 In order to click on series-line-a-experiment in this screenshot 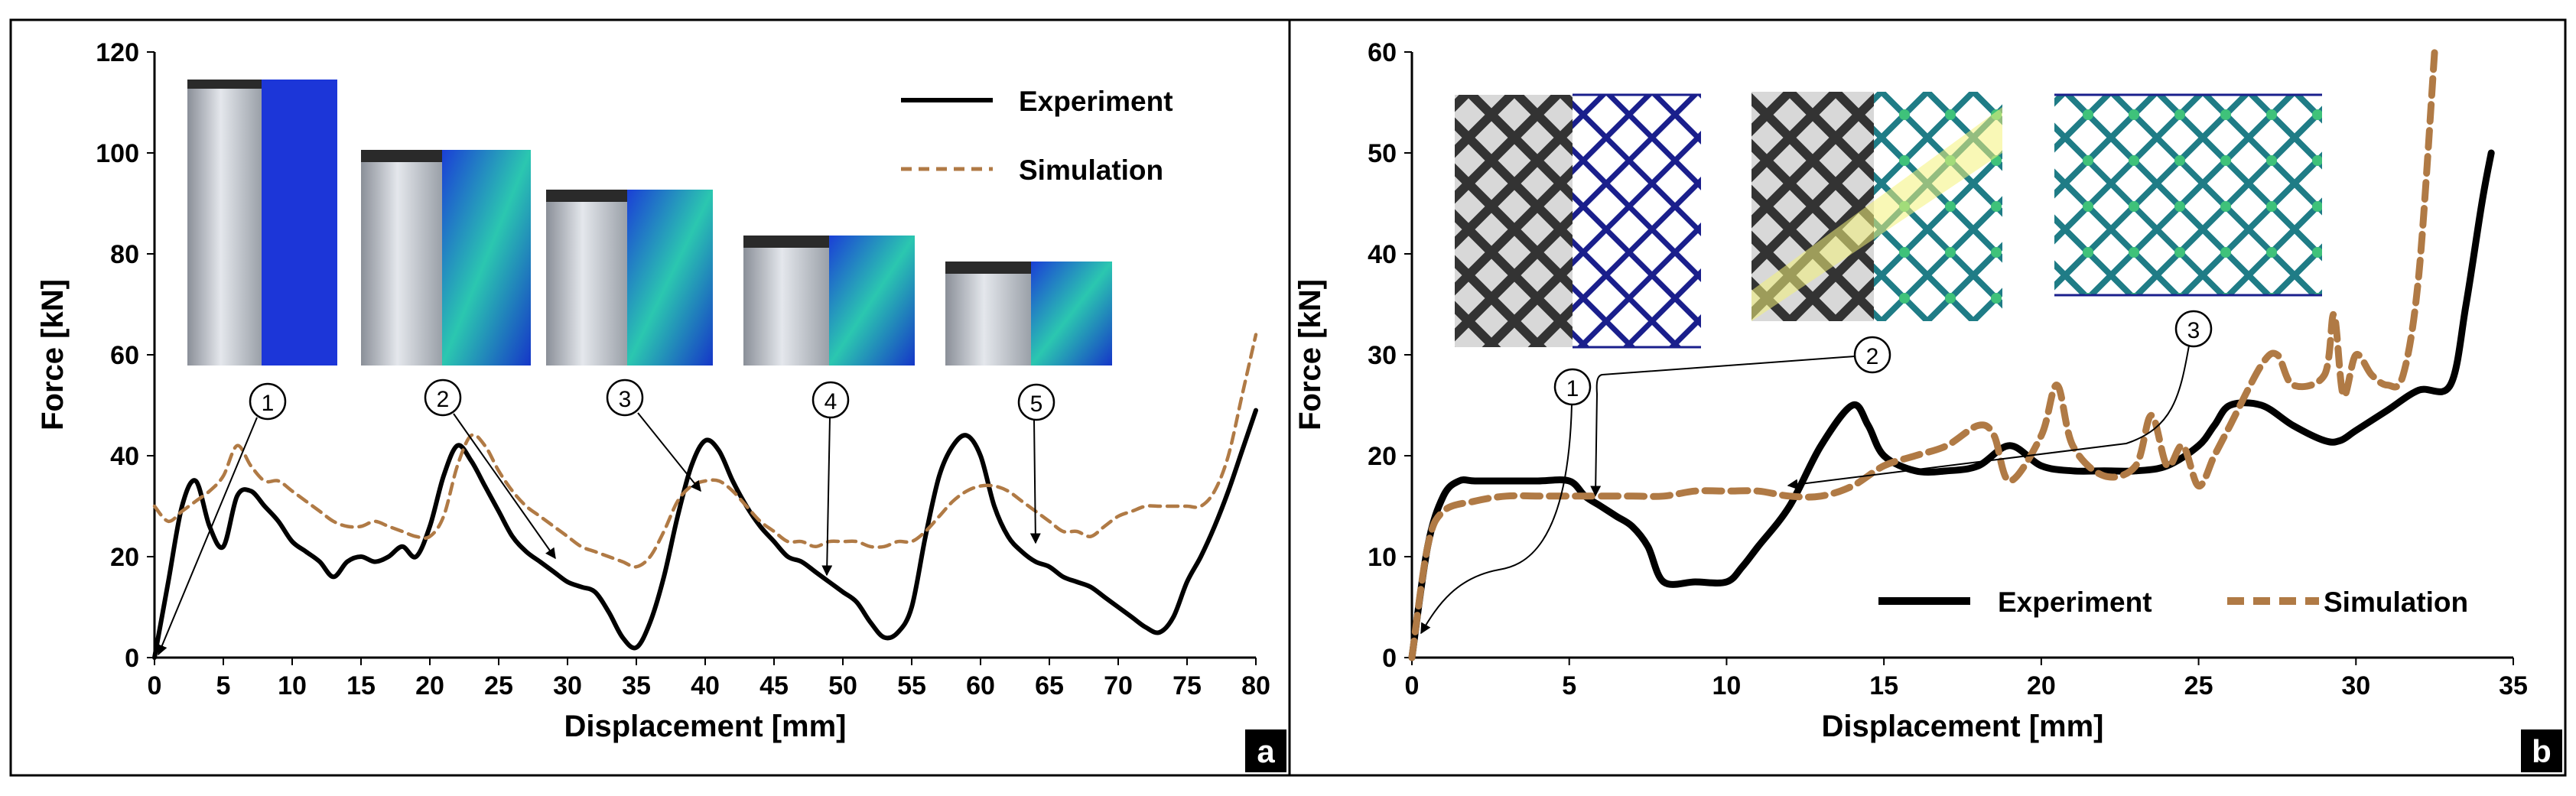, I will do `click(705, 534)`.